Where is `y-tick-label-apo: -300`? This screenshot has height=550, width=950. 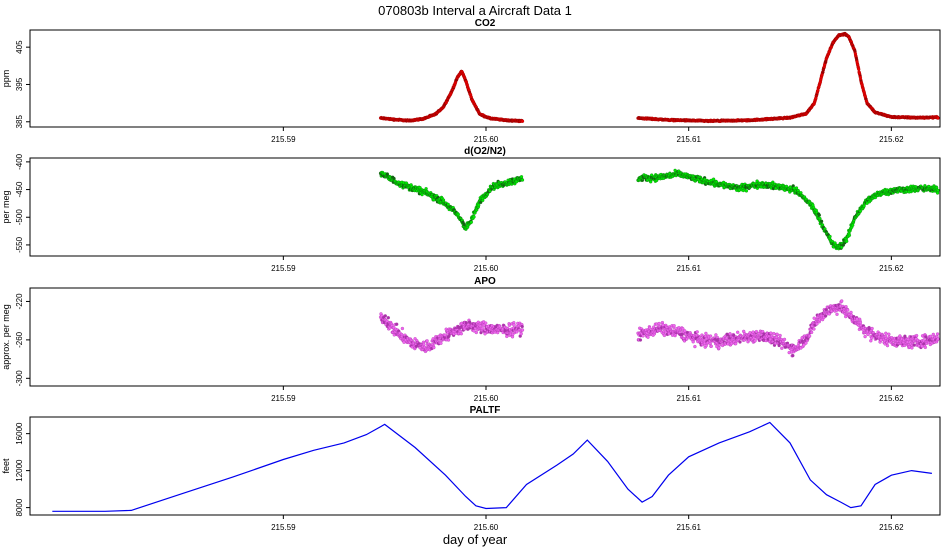
y-tick-label-apo: -300 is located at coordinates (19, 378).